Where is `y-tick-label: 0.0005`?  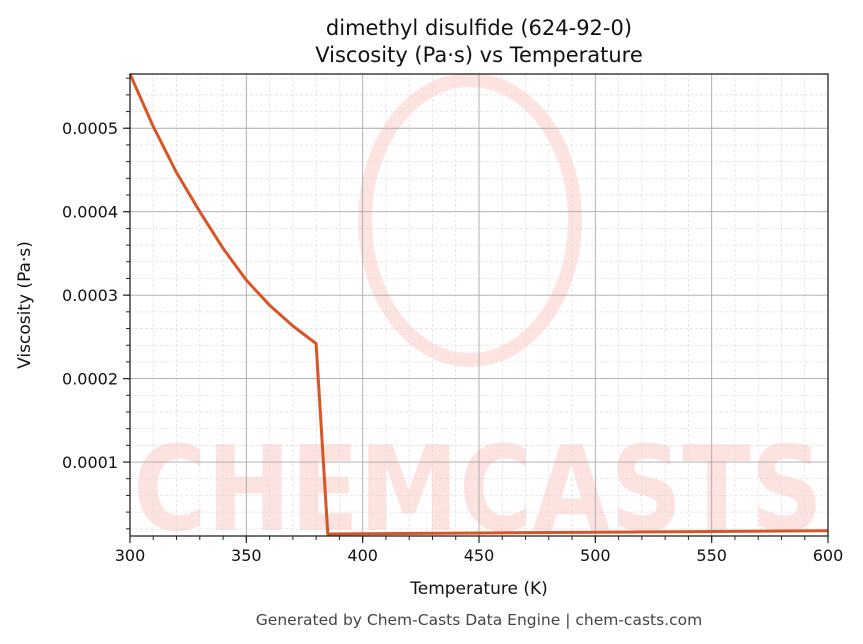
y-tick-label: 0.0005 is located at coordinates (90, 128).